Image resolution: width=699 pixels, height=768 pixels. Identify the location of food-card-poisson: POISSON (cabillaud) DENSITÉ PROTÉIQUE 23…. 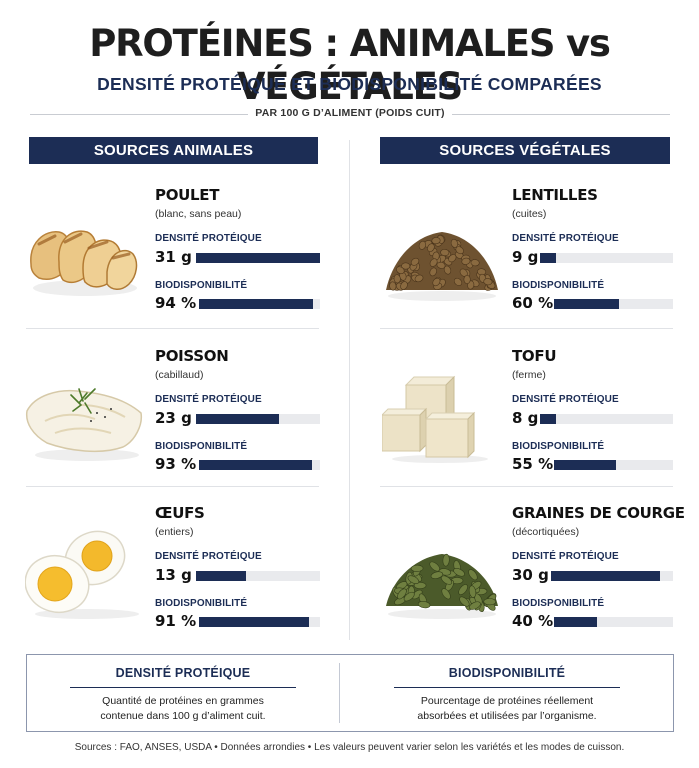
(185, 418).